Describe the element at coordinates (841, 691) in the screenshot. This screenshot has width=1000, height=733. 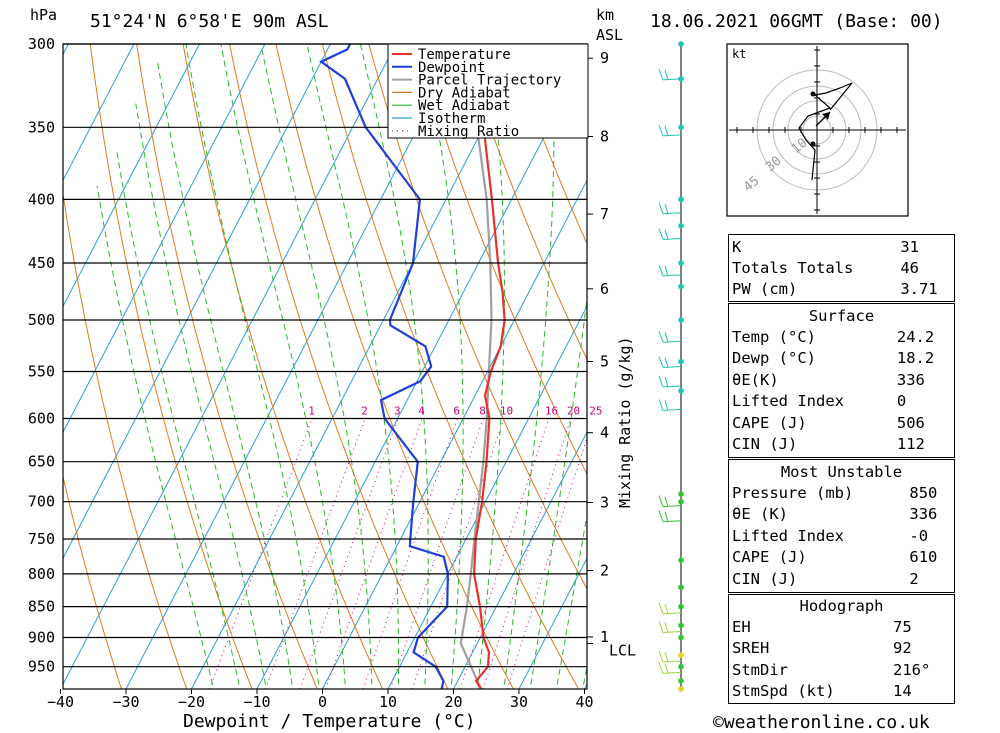
I see `hodo-row: StmSpd (kt) 14` at that location.